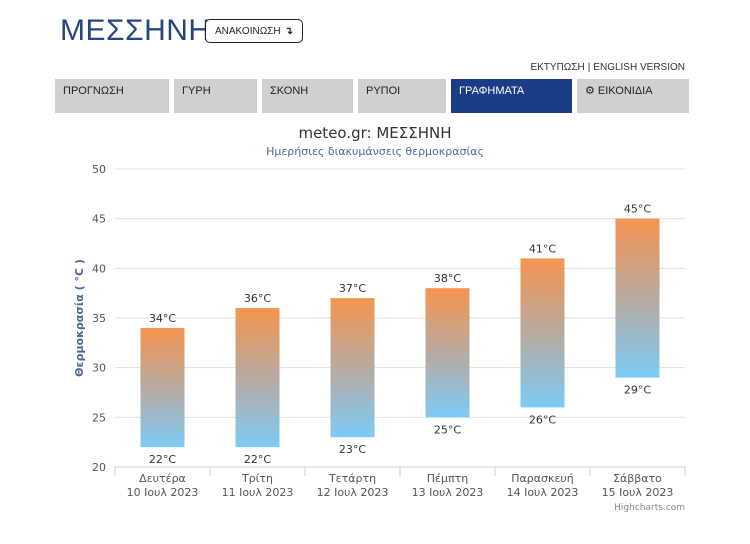 The height and width of the screenshot is (544, 750). What do you see at coordinates (99, 467) in the screenshot?
I see `y-tick-label: 20` at bounding box center [99, 467].